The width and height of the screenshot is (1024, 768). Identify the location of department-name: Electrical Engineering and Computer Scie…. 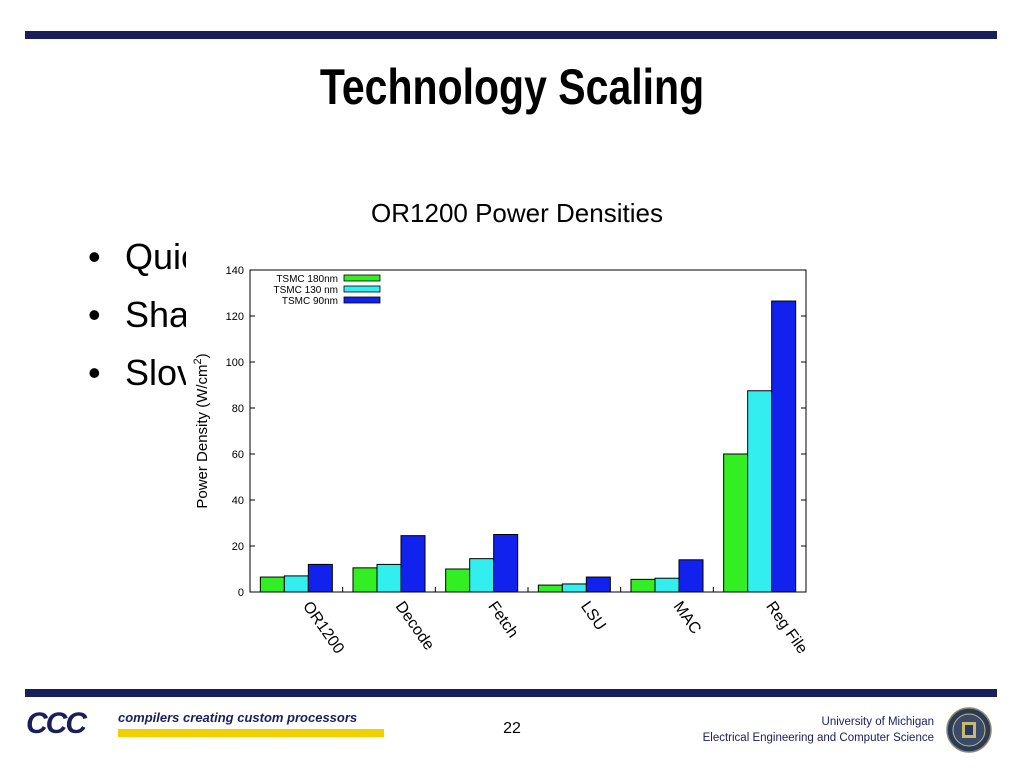
(818, 738).